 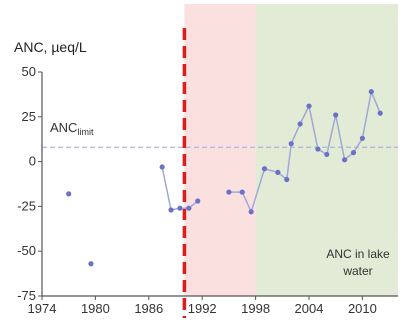 I want to click on y-tick-label: 25, so click(x=29, y=116).